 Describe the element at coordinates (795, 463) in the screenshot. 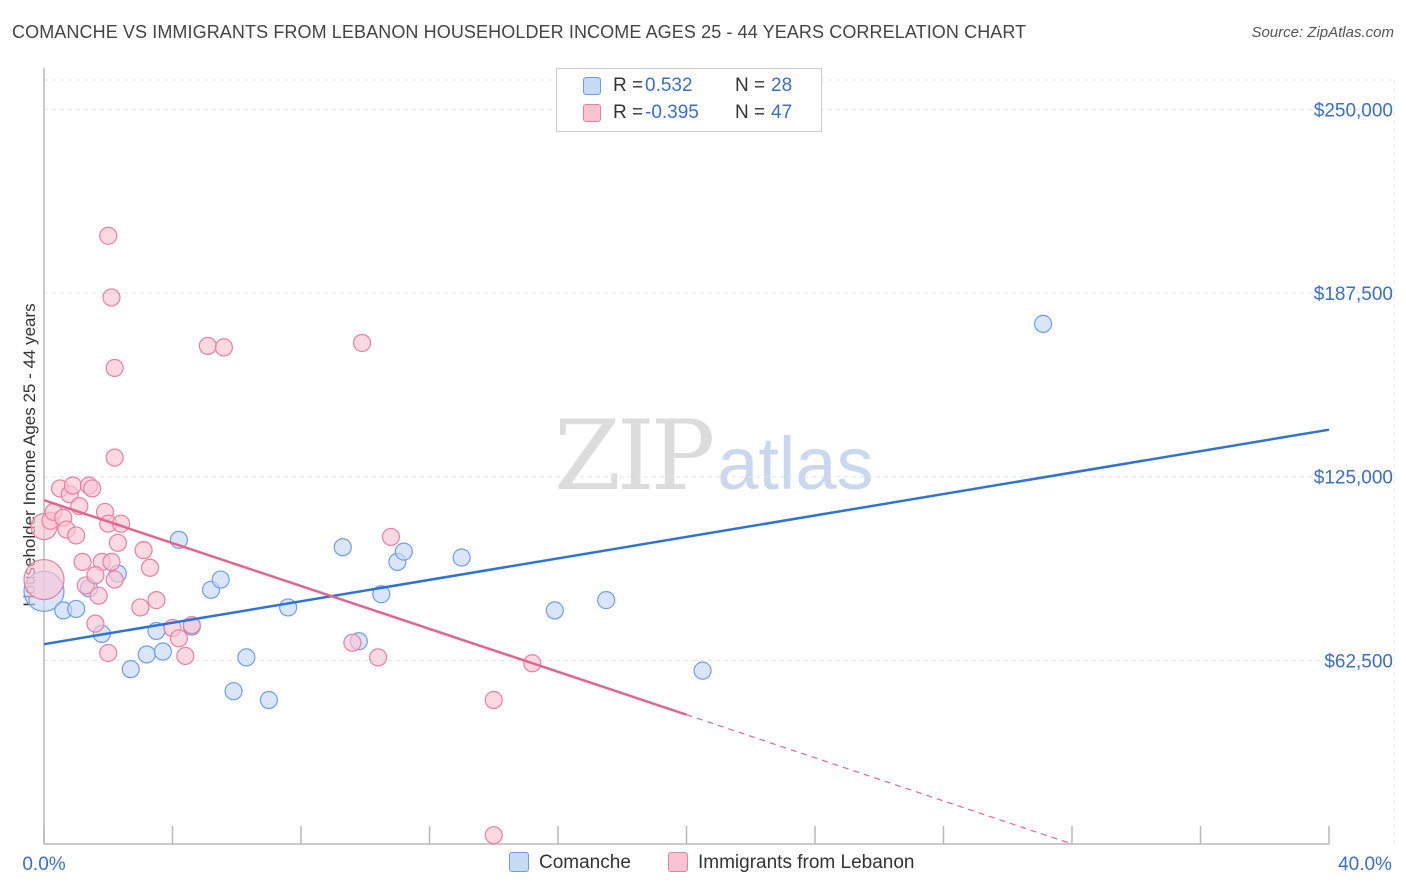

I see `watermark-atlas: atlas` at that location.